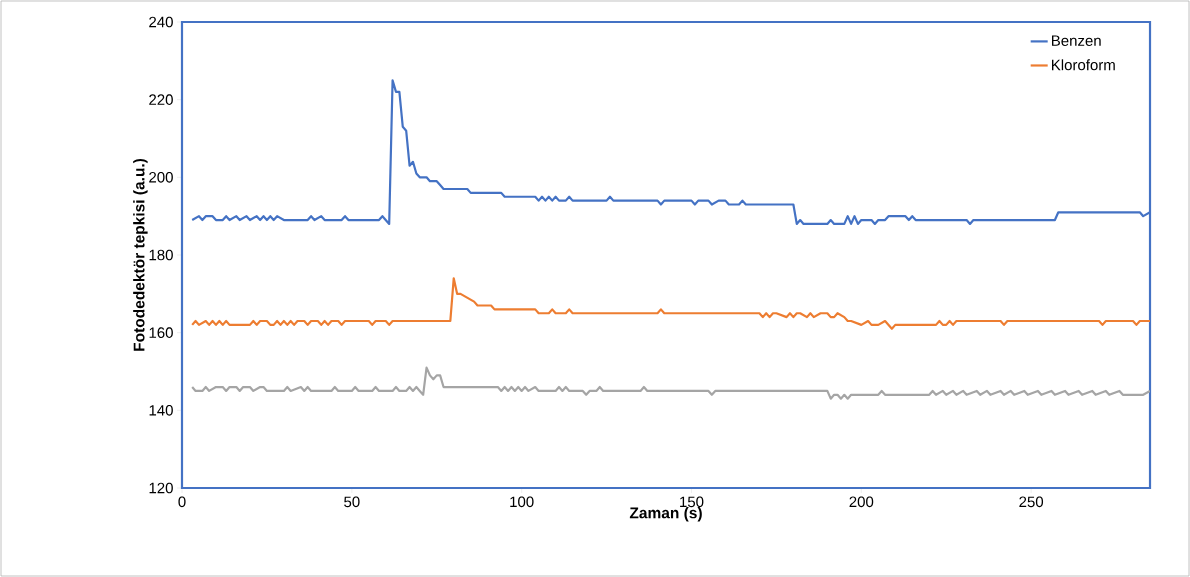  I want to click on legend-label: Kloroform, so click(1083, 65).